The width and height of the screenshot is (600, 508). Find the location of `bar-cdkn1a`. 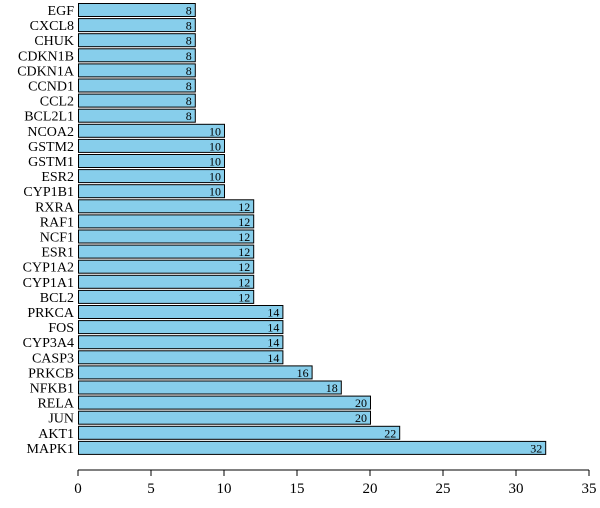

bar-cdkn1a is located at coordinates (137, 70).